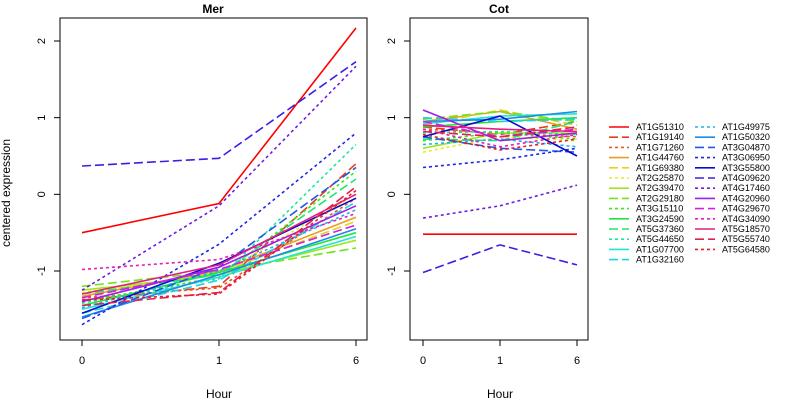 The width and height of the screenshot is (800, 405). I want to click on legend-label-AT1G32160: AT1G32160, so click(660, 260).